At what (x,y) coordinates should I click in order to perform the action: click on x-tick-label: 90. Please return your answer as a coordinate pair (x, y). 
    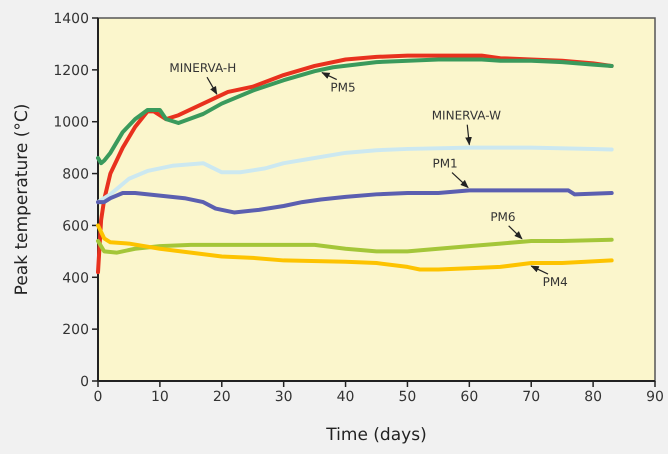
    Looking at the image, I should click on (655, 397).